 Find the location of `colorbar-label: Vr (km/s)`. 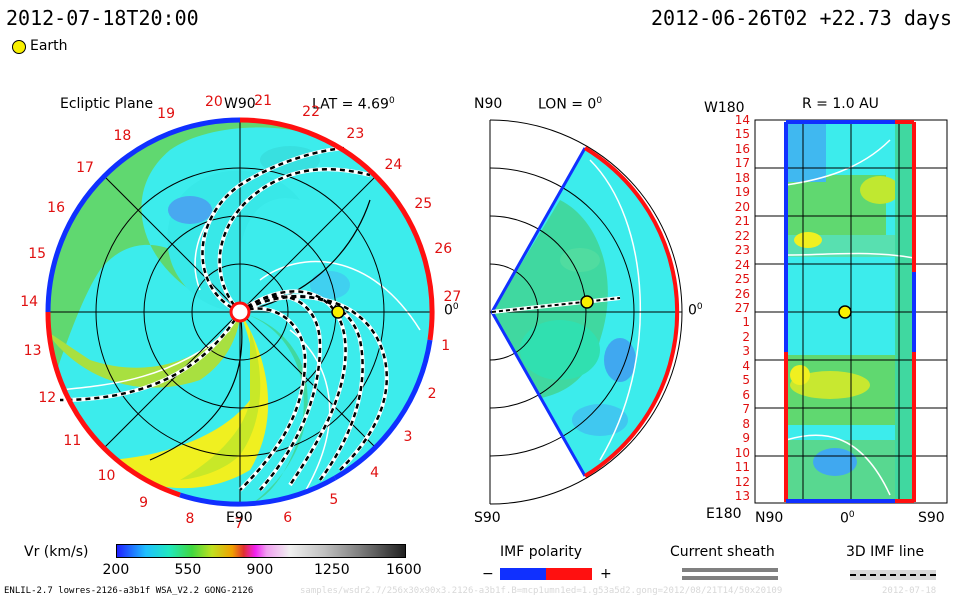

colorbar-label: Vr (km/s) is located at coordinates (56, 552).